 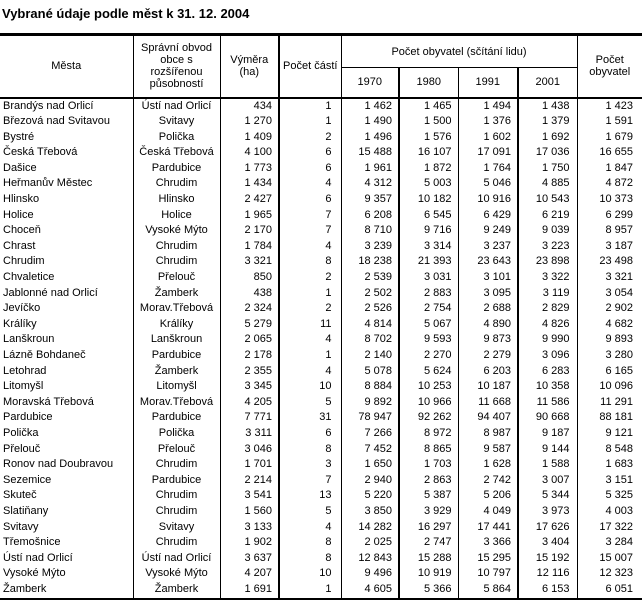 I want to click on cell-pop-1980: 1 872, so click(x=429, y=168).